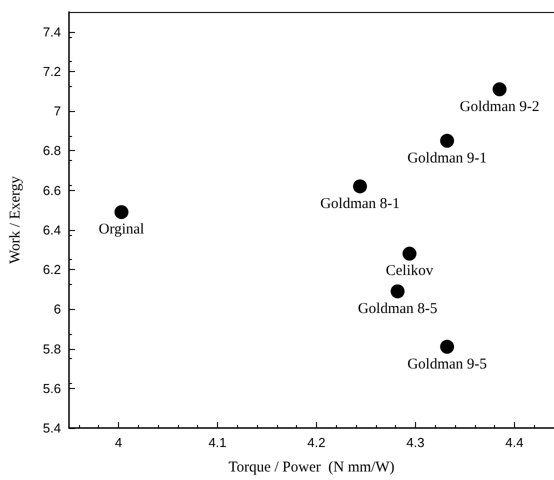  What do you see at coordinates (500, 106) in the screenshot?
I see `annotation: Goldman 9-2` at bounding box center [500, 106].